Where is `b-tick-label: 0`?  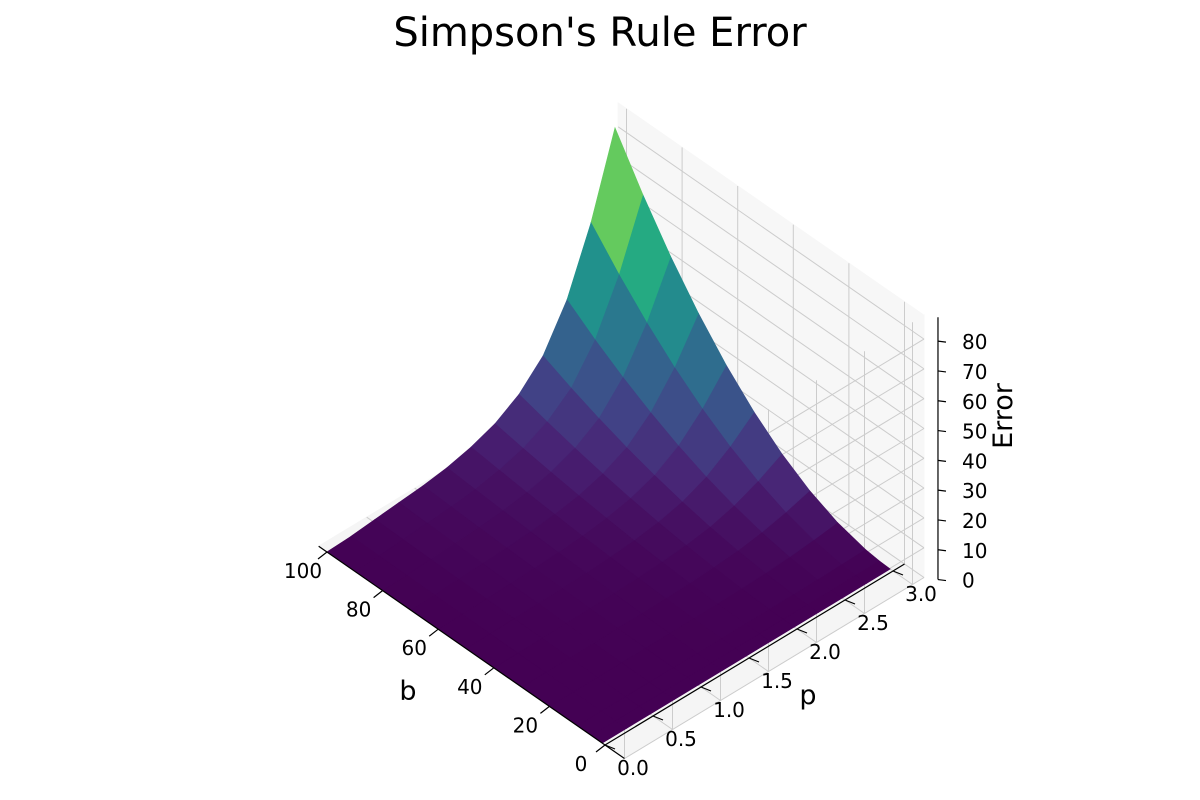
b-tick-label: 0 is located at coordinates (581, 764).